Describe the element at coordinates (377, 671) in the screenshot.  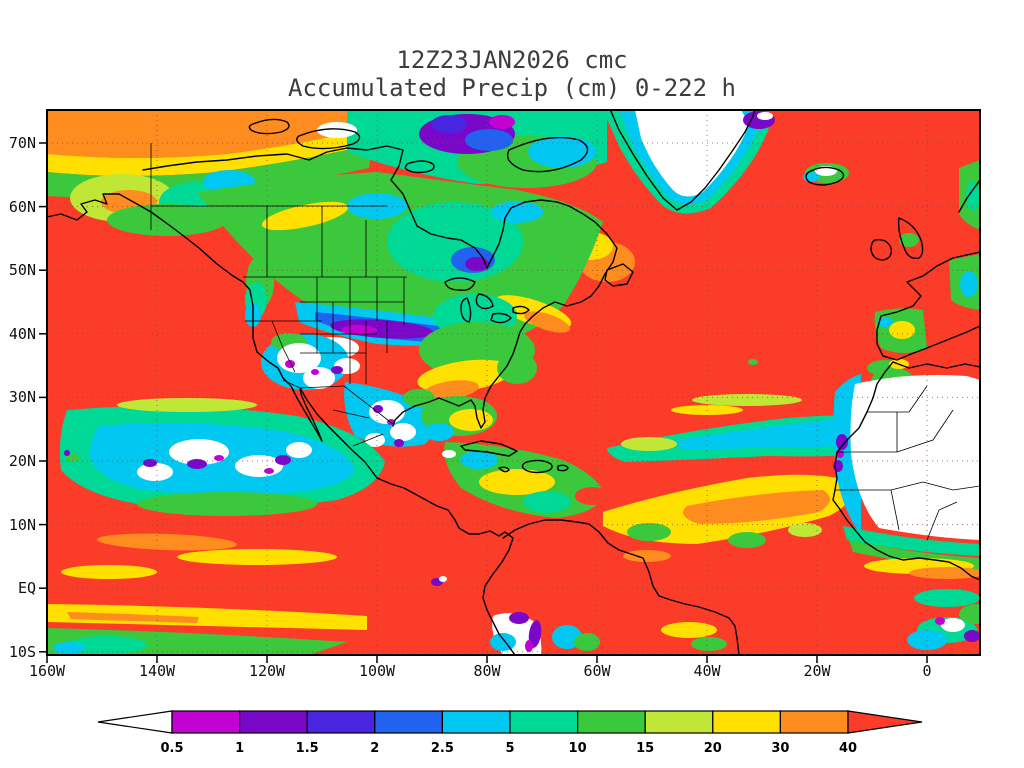
I see `x-tick-100w: 100W` at that location.